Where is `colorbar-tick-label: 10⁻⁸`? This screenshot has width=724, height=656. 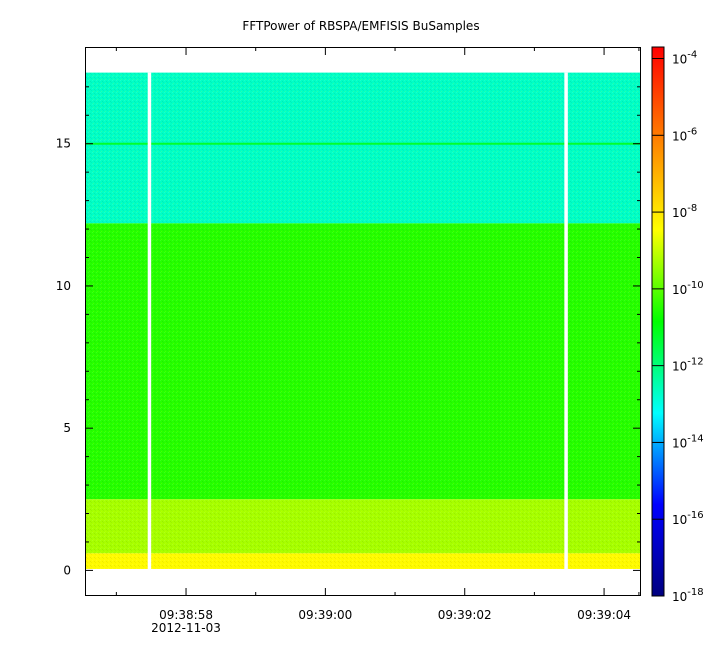
colorbar-tick-label: 10⁻⁸ is located at coordinates (684, 211).